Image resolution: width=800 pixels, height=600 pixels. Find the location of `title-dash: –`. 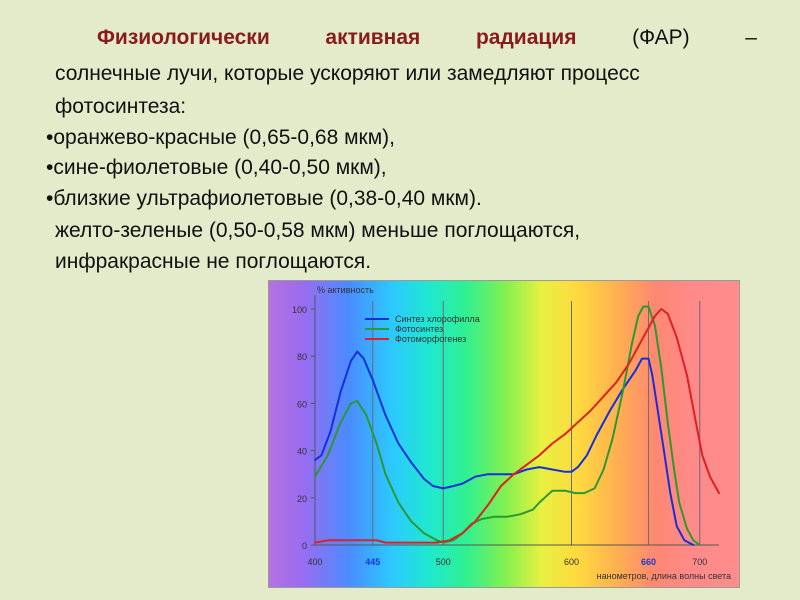

title-dash: – is located at coordinates (751, 37).